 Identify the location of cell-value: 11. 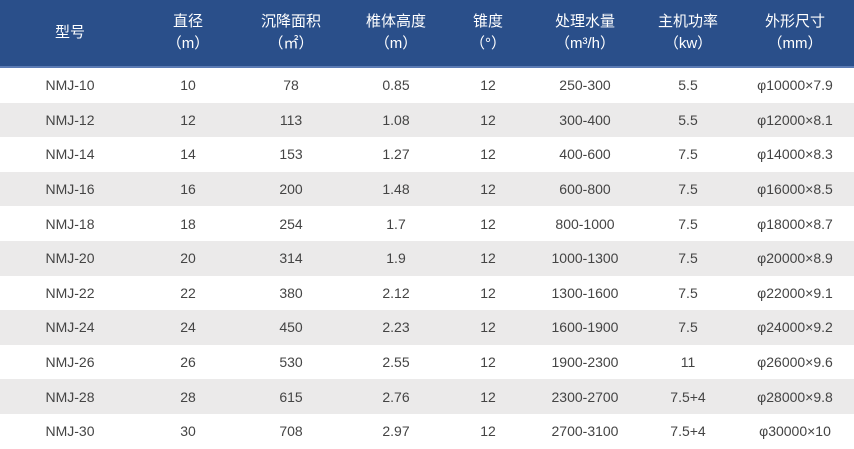
(688, 362).